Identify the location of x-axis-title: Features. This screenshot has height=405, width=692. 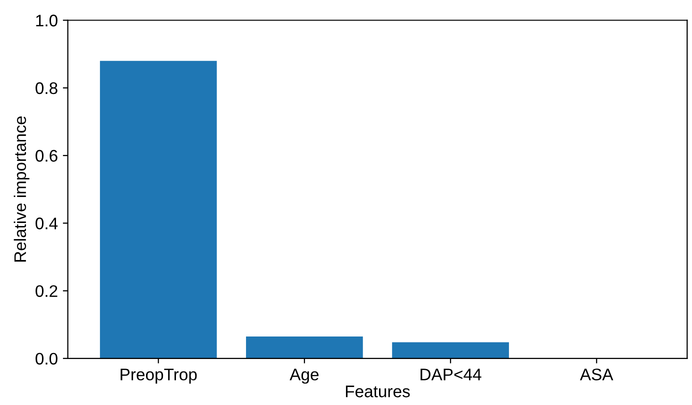
(378, 392).